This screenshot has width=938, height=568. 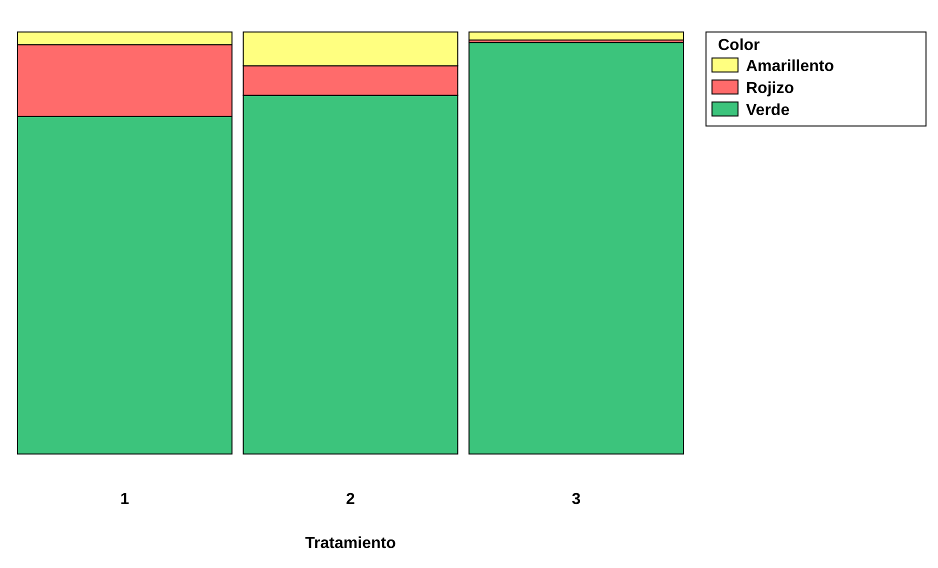 I want to click on x-tick-label: 3, so click(x=576, y=499).